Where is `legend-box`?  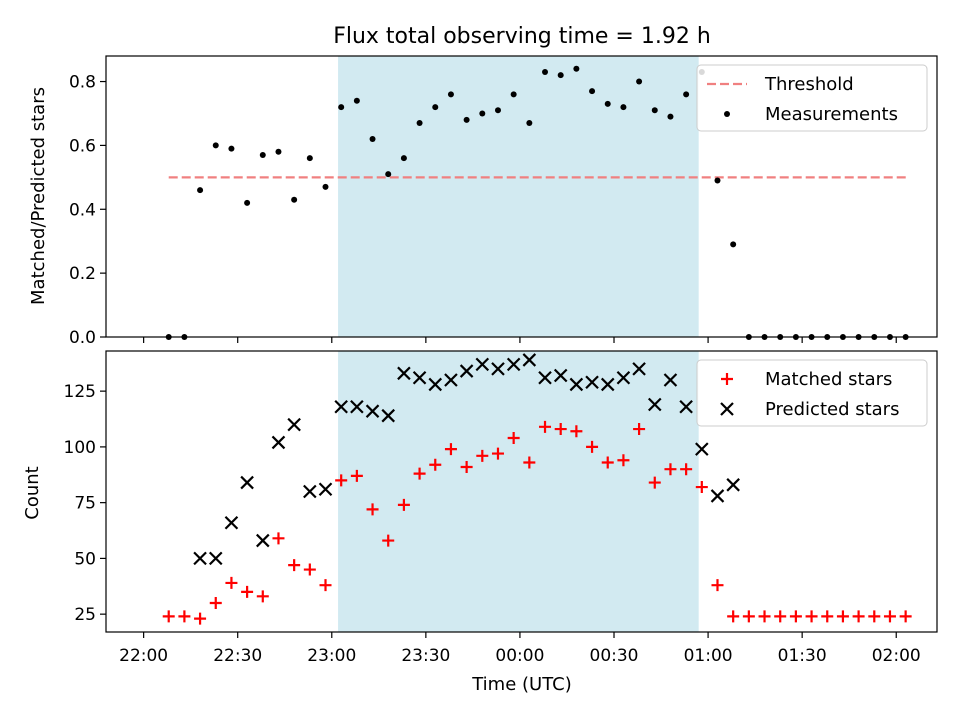
legend-box is located at coordinates (812, 98).